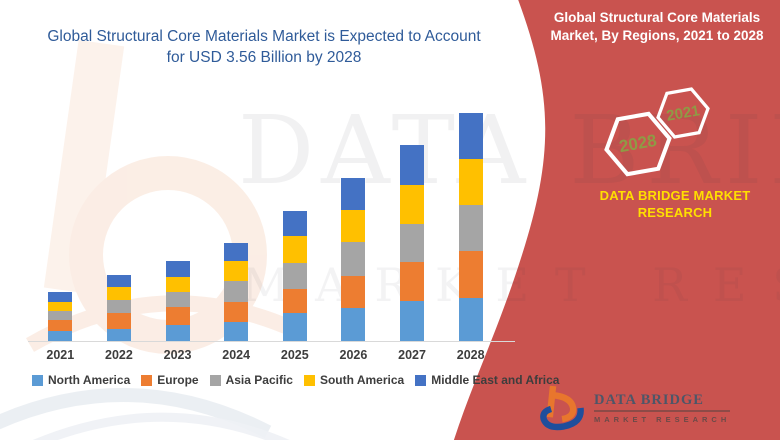 This screenshot has width=780, height=440. Describe the element at coordinates (118, 293) in the screenshot. I see `bar-segment-2022-south-america` at that location.